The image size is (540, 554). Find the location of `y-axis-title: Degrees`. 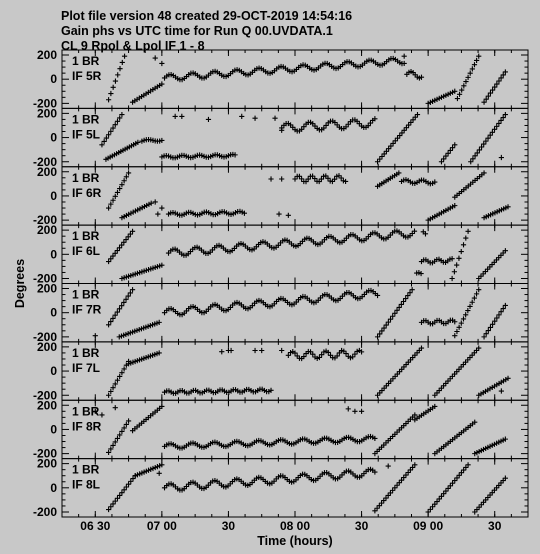

y-axis-title: Degrees is located at coordinates (20, 283).